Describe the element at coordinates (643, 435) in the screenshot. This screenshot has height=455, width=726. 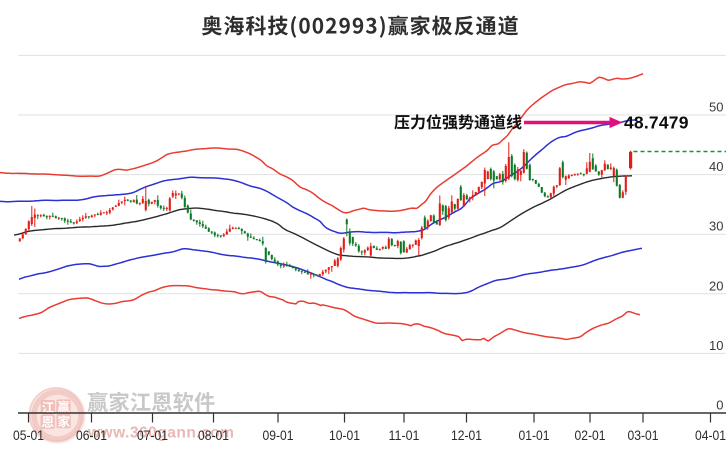
I see `svg-text: 03-01` at that location.